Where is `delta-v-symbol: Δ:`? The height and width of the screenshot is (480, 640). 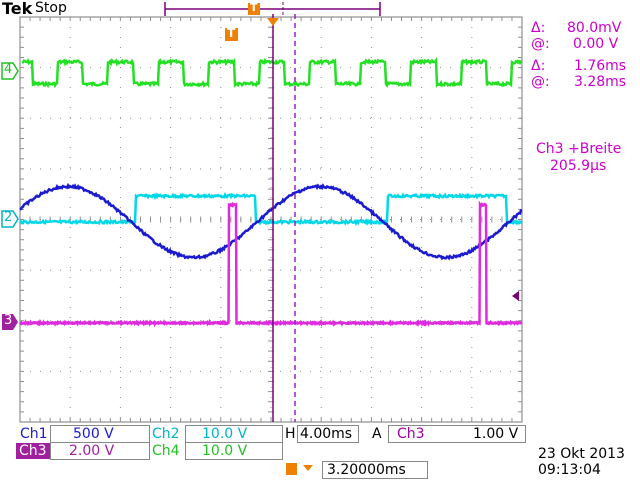 delta-v-symbol: Δ: is located at coordinates (538, 28).